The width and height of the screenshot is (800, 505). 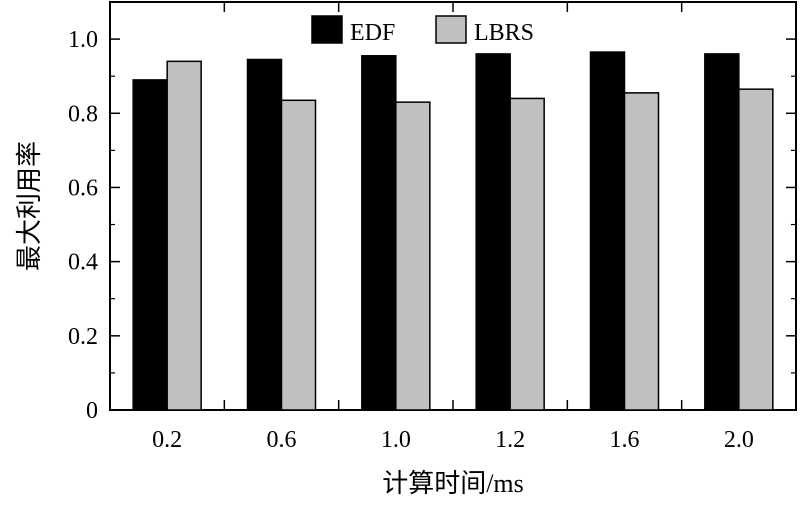 I want to click on y-tick-label: 0.2, so click(x=83, y=337).